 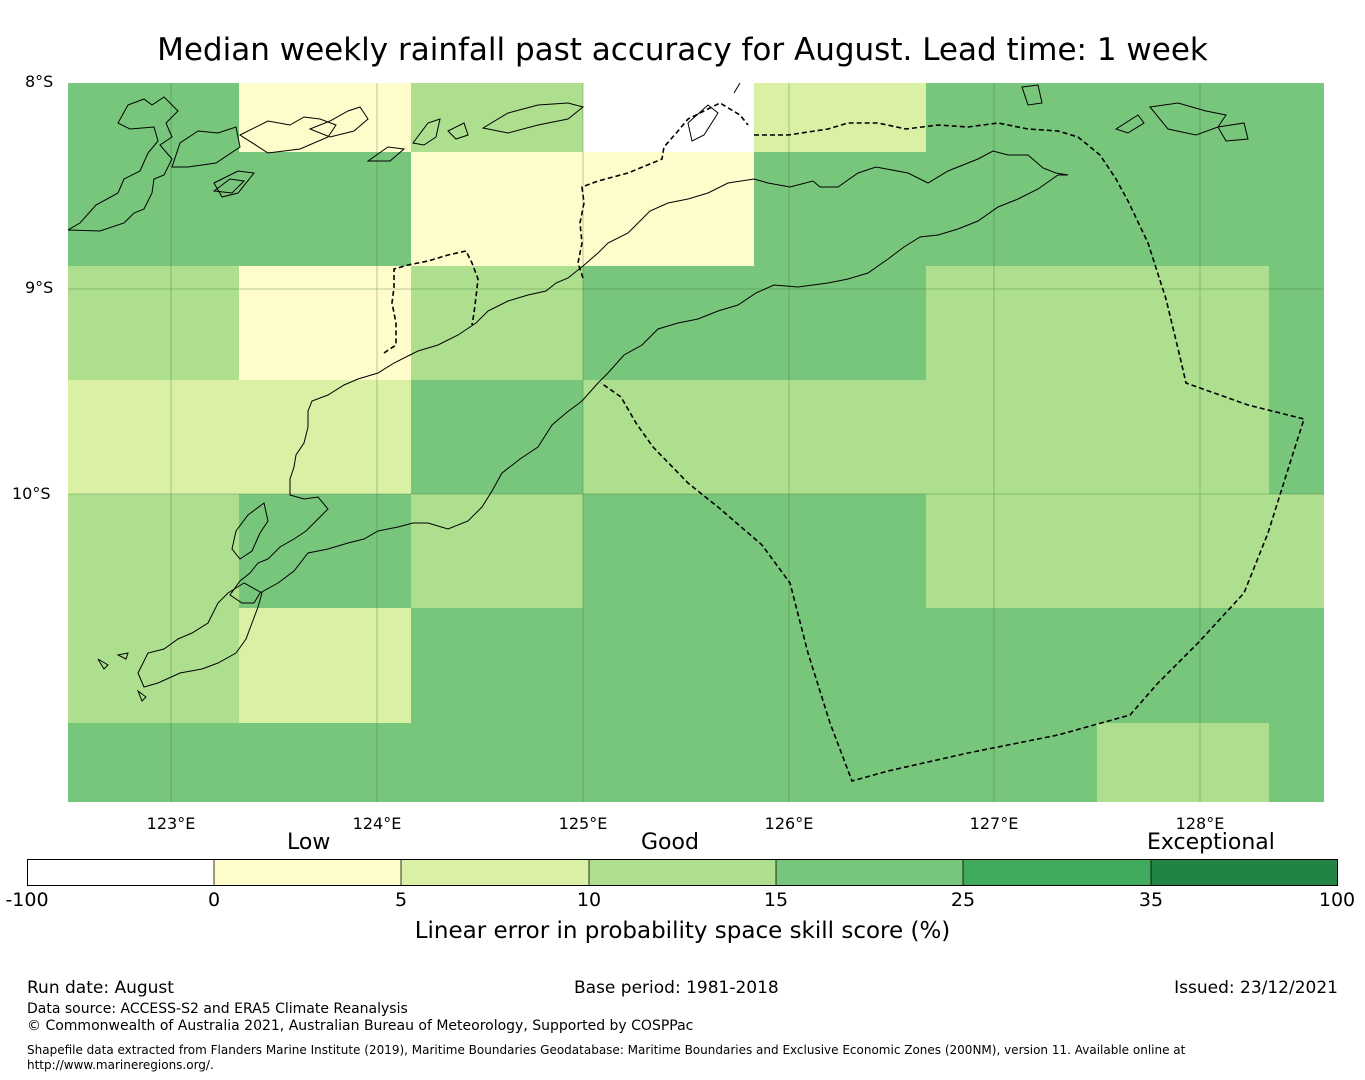 What do you see at coordinates (963, 900) in the screenshot?
I see `colorbar-tick: 25` at bounding box center [963, 900].